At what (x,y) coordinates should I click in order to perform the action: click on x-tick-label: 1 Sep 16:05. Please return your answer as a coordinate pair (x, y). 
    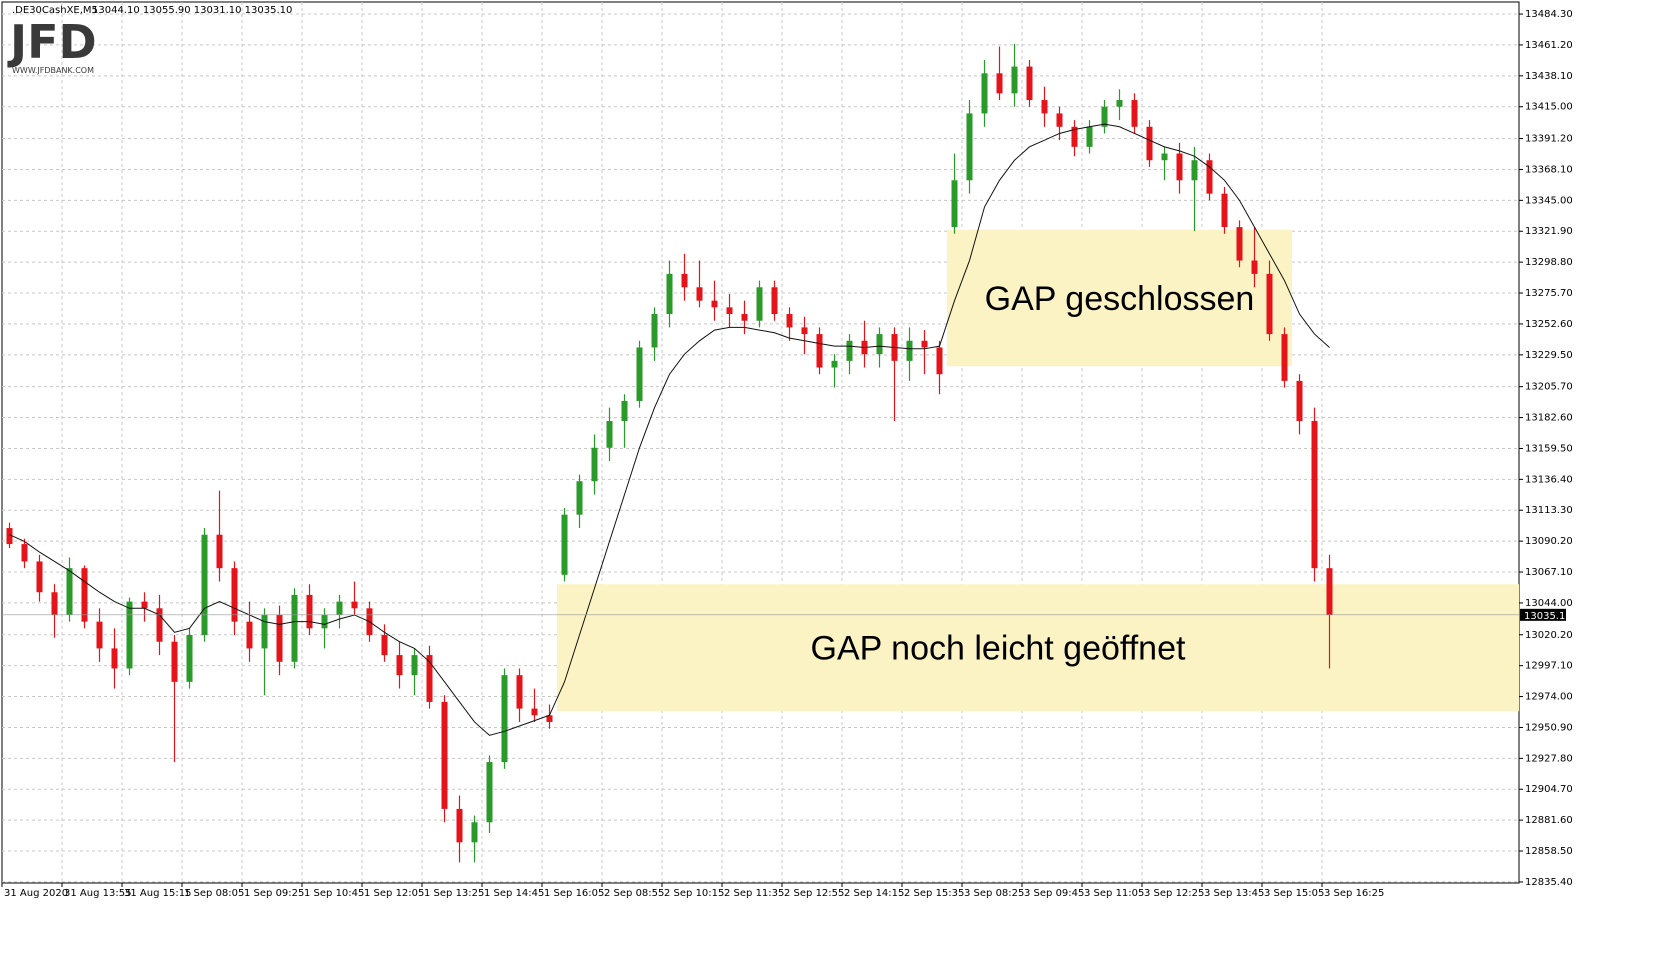
    Looking at the image, I should click on (574, 893).